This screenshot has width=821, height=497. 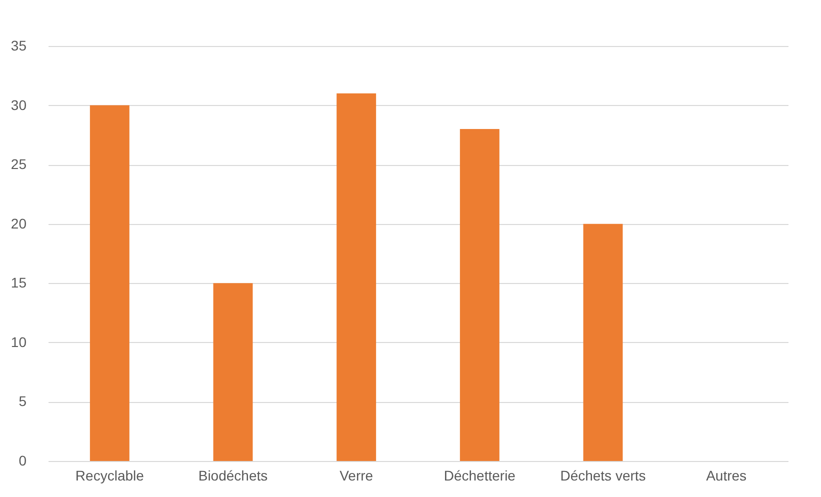 What do you see at coordinates (603, 476) in the screenshot?
I see `x-tick-label: Déchets verts` at bounding box center [603, 476].